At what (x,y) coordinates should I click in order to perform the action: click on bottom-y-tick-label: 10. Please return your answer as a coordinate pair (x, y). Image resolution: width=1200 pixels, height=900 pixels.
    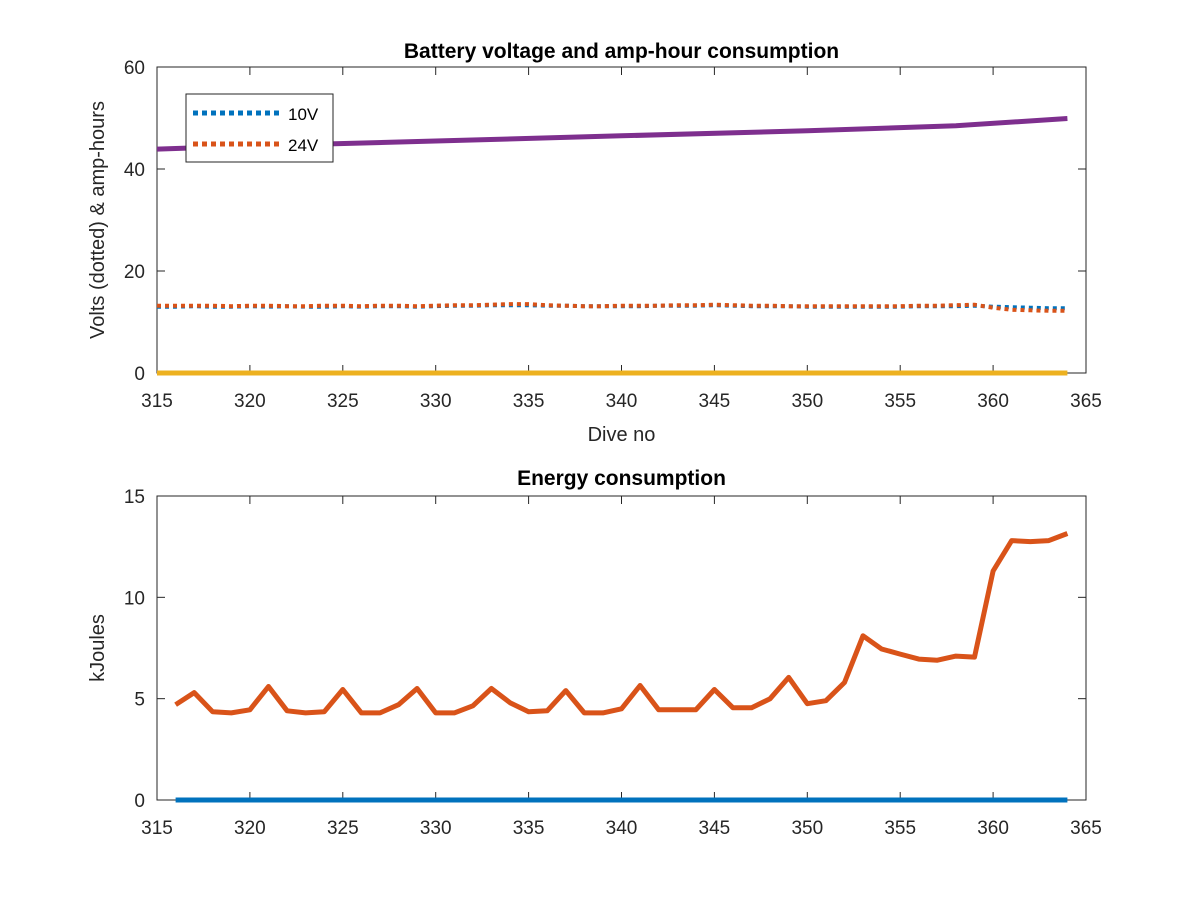
    Looking at the image, I should click on (134, 598).